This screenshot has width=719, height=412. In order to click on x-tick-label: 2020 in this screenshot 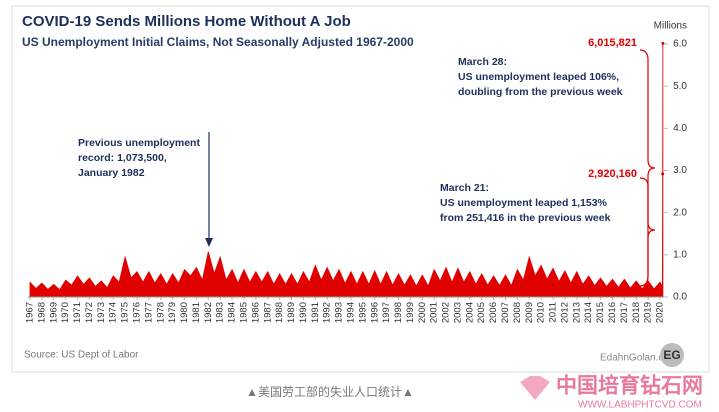, I will do `click(660, 312)`.